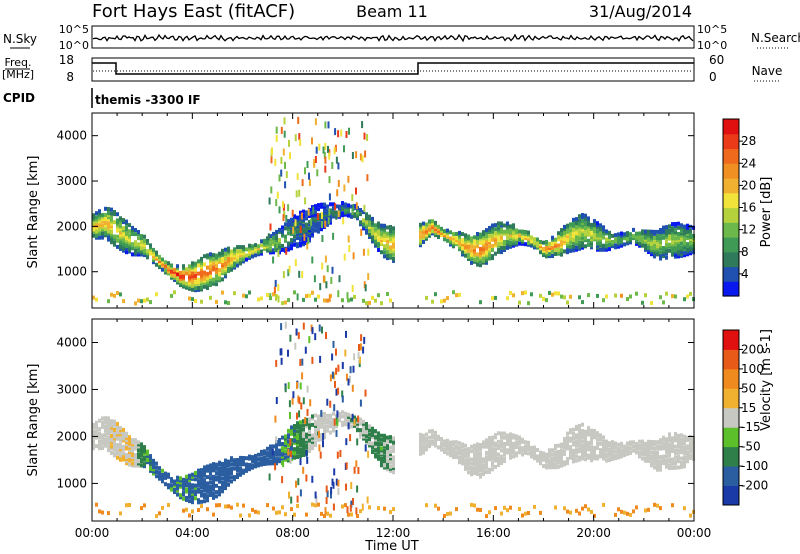 The width and height of the screenshot is (800, 554). I want to click on freq-tick-top: 18, so click(66, 60).